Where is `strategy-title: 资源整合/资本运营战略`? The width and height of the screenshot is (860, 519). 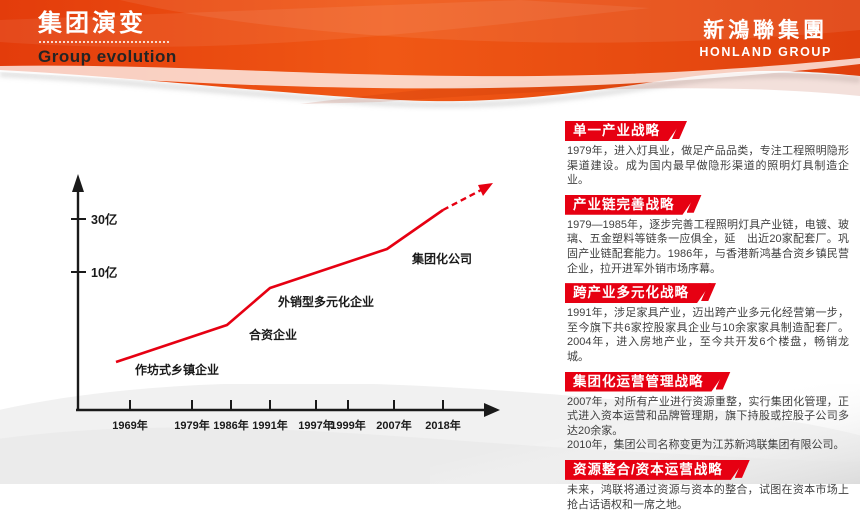
strategy-title: 资源整合/资本运营战略 is located at coordinates (655, 470).